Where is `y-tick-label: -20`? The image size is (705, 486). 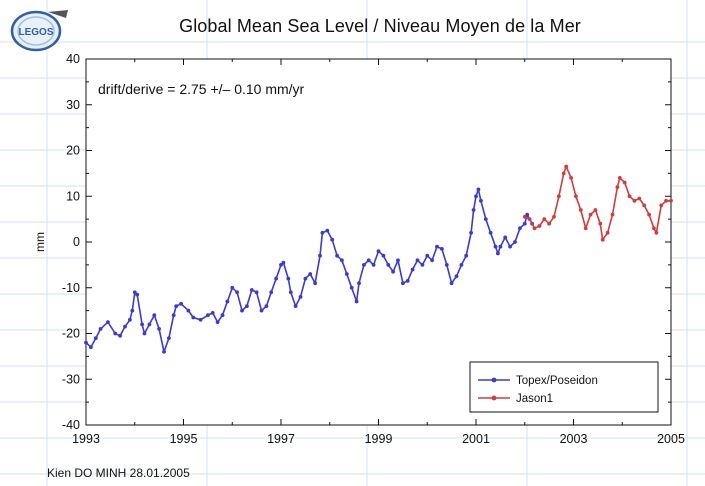 y-tick-label: -20 is located at coordinates (71, 334).